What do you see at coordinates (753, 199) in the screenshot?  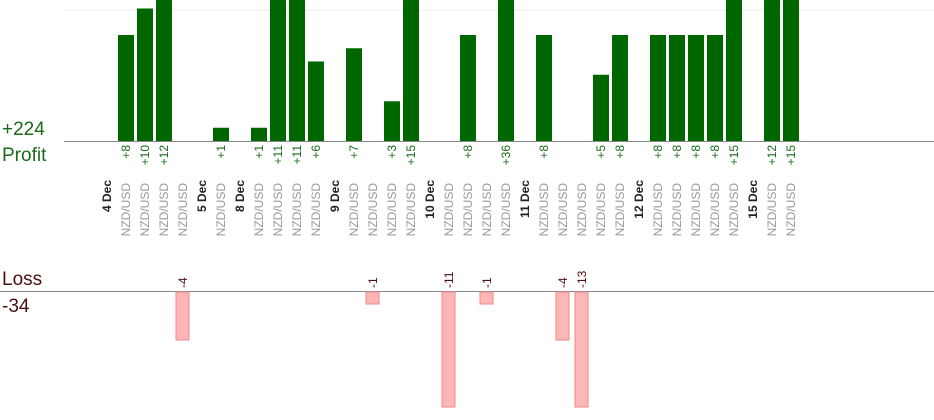 I see `date-label: 15 Dec` at bounding box center [753, 199].